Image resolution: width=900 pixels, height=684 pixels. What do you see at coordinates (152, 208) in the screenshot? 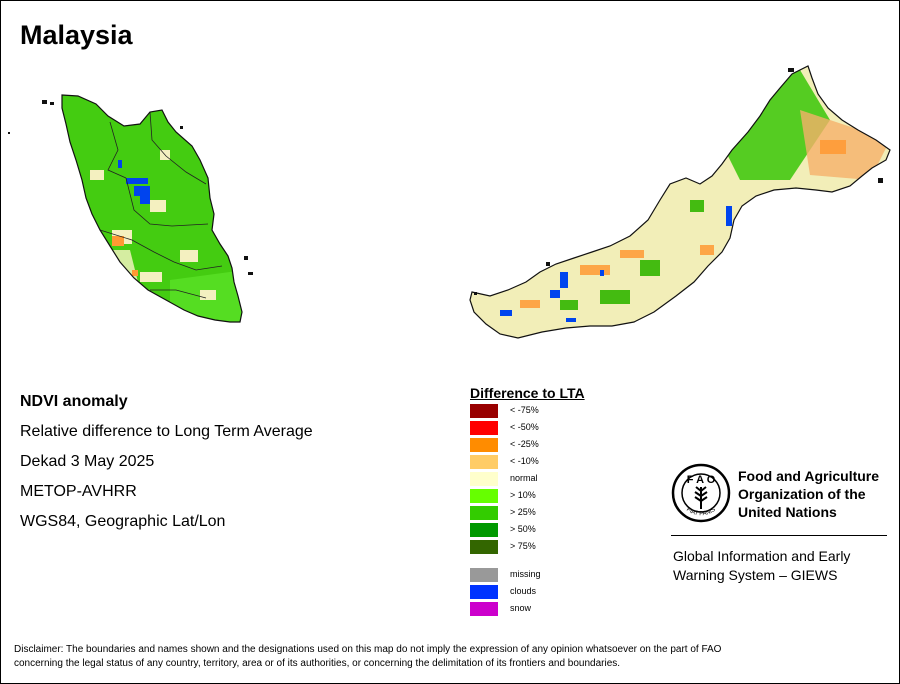
I see `peninsular-malaysia` at bounding box center [152, 208].